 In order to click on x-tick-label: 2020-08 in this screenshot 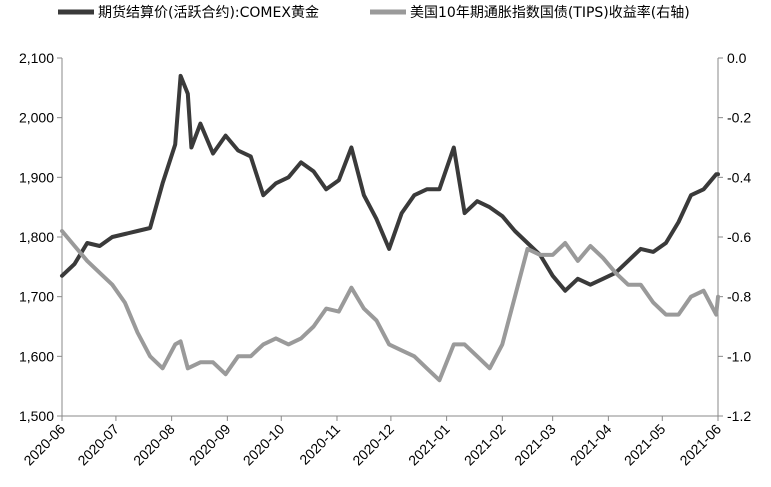, I will do `click(154, 445)`.